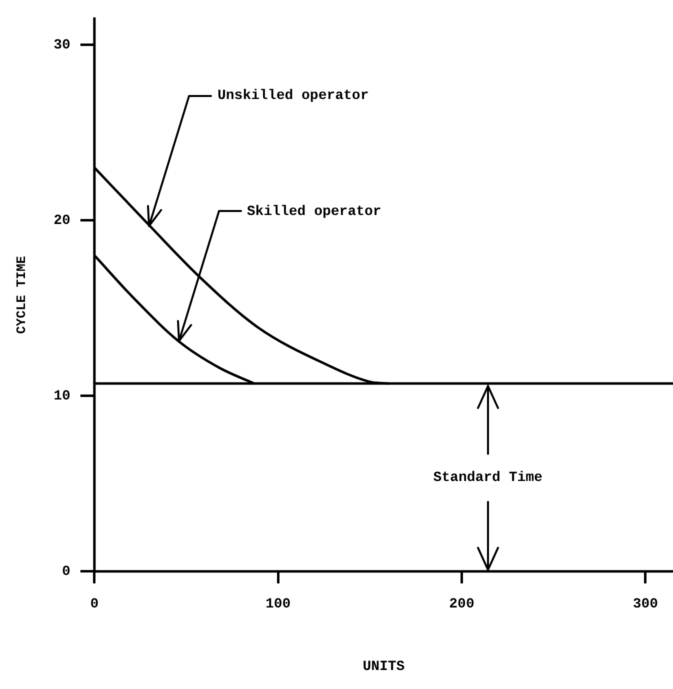  What do you see at coordinates (62, 220) in the screenshot?
I see `y-tick-label: 20` at bounding box center [62, 220].